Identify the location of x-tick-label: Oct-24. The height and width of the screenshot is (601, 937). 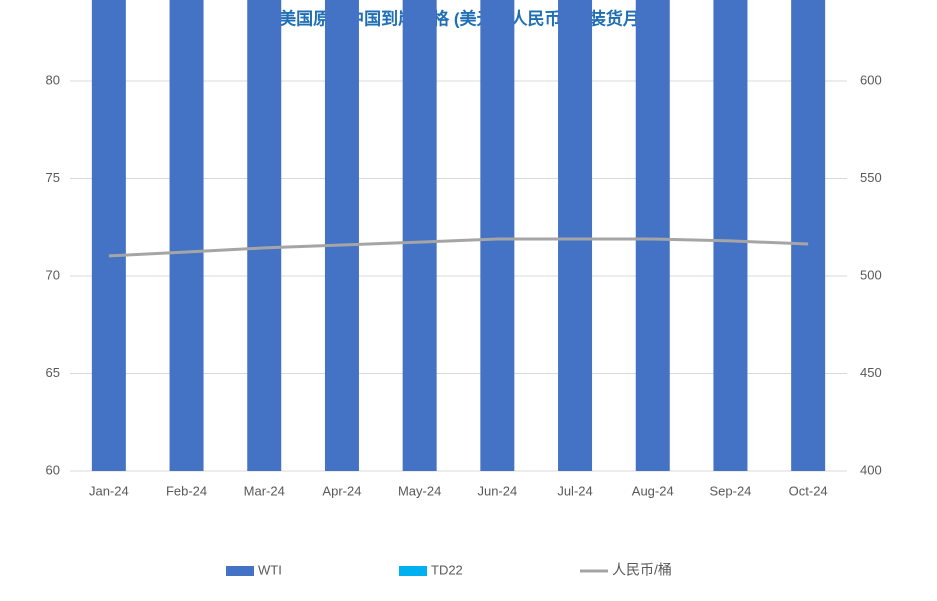
(808, 490).